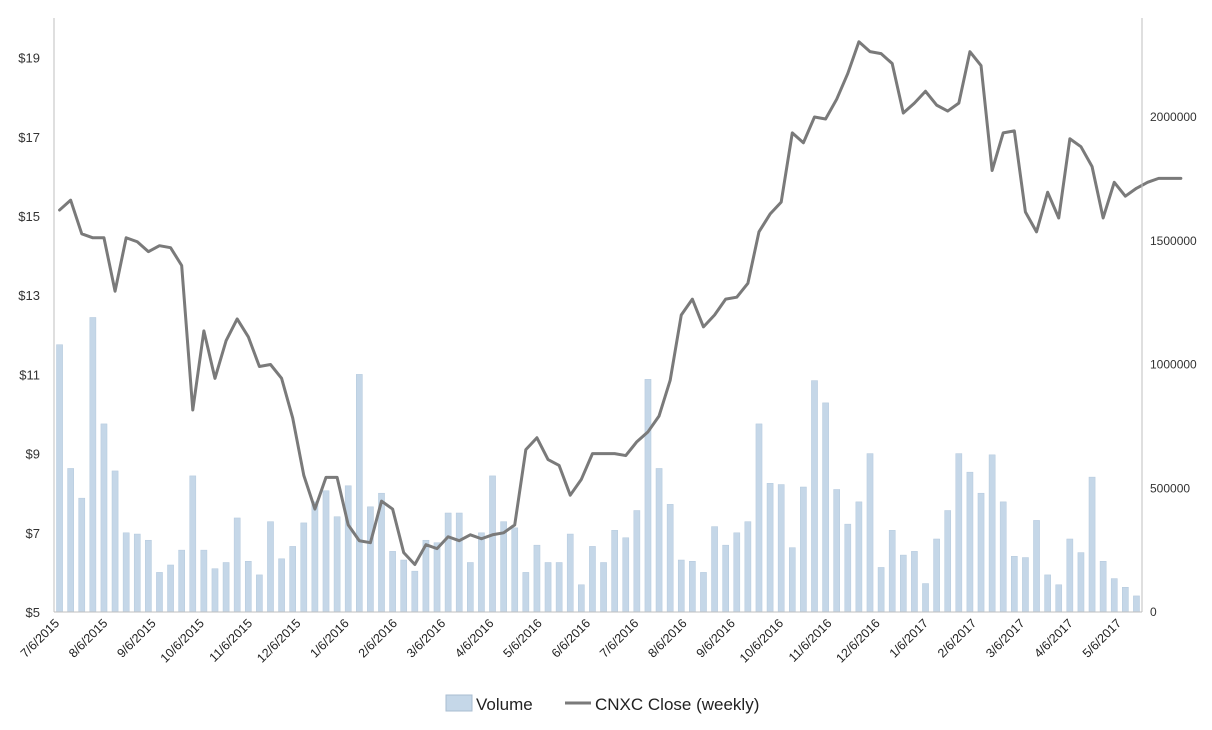 This screenshot has width=1212, height=730. I want to click on left-tick-label-3: $11, so click(29, 374).